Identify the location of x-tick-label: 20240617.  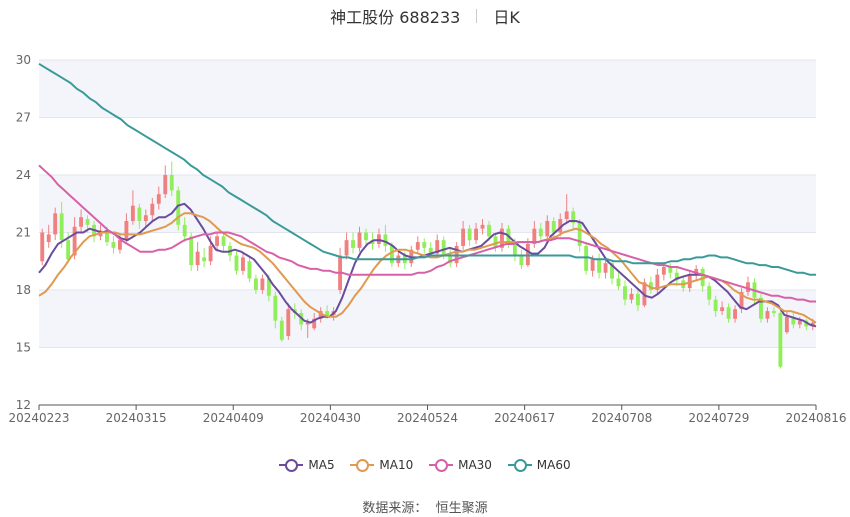
(524, 418).